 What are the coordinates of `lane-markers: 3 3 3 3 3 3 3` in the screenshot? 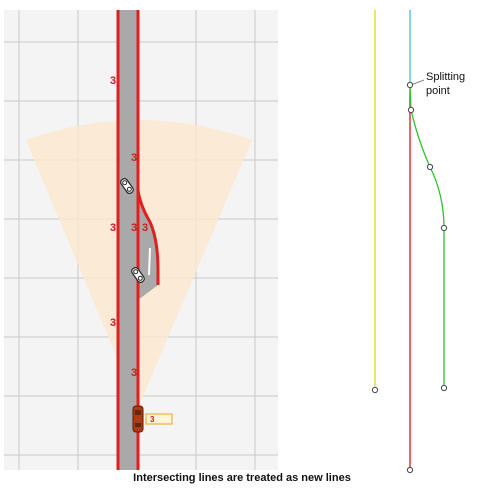 It's located at (129, 227).